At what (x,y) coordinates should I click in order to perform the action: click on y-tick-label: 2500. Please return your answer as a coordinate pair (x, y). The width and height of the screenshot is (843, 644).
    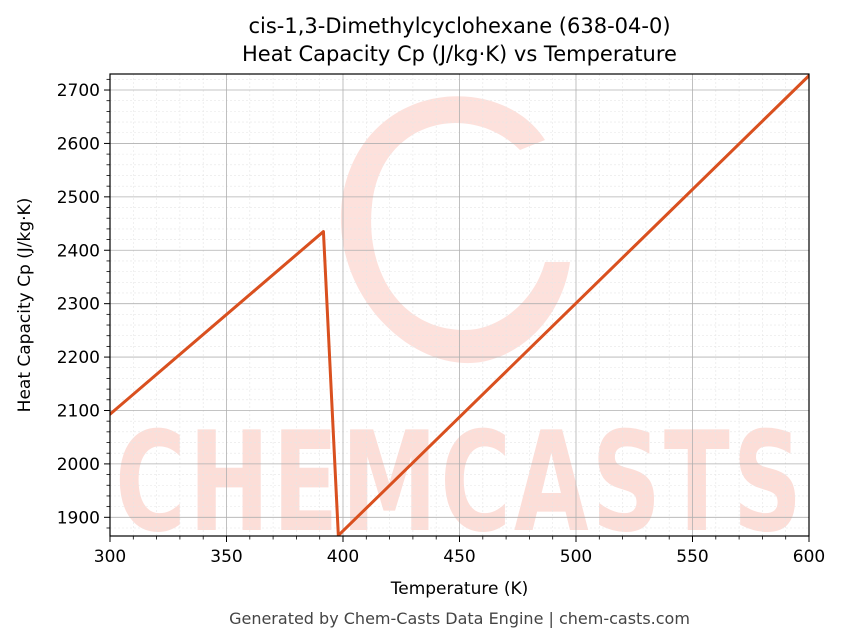
    Looking at the image, I should click on (78, 198).